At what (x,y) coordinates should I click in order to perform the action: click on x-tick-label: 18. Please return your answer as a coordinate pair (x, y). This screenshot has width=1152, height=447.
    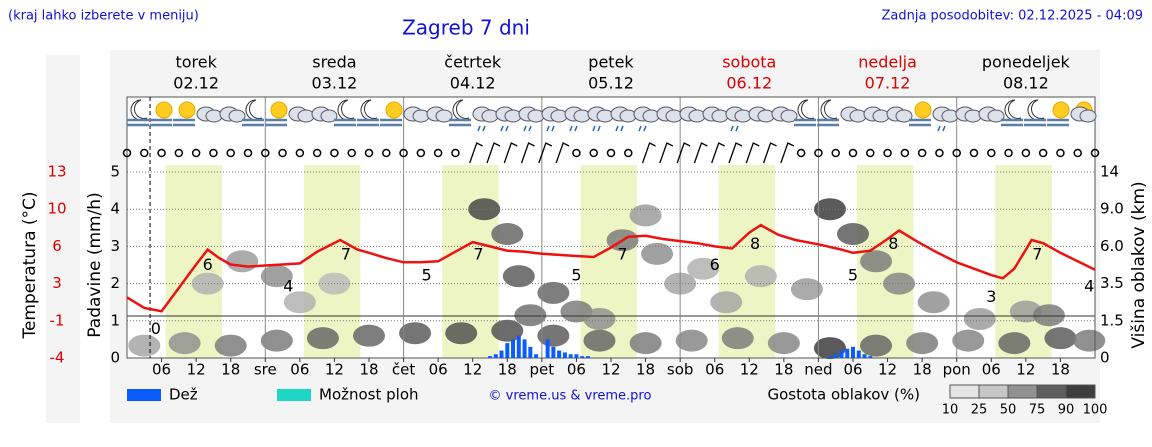
    Looking at the image, I should click on (645, 370).